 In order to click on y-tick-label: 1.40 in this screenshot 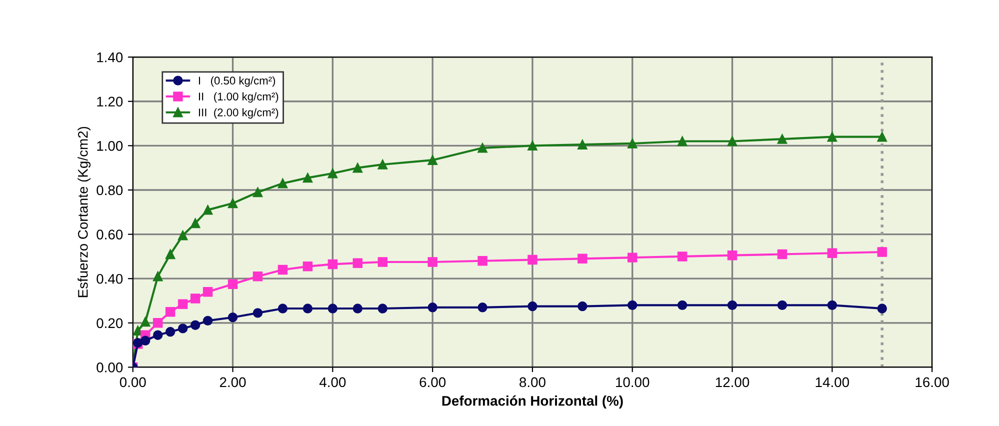, I will do `click(110, 57)`.